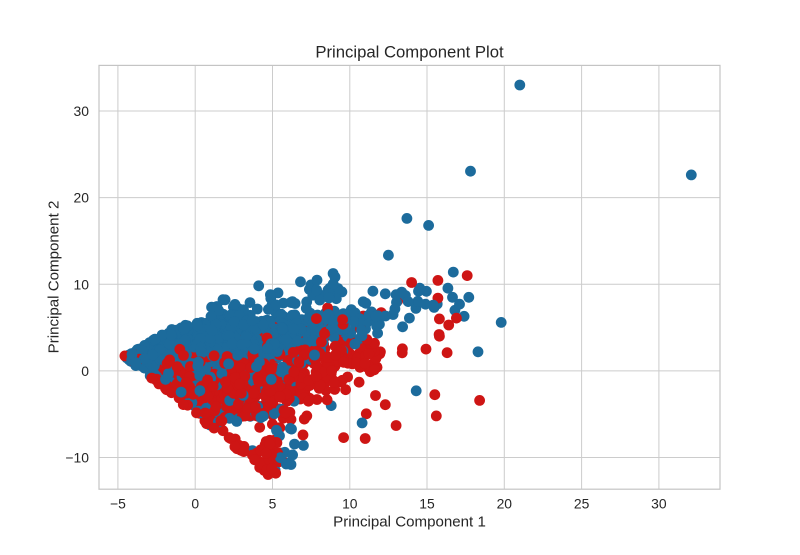  What do you see at coordinates (409, 52) in the screenshot?
I see `svg-text: Principal Component Plot` at bounding box center [409, 52].